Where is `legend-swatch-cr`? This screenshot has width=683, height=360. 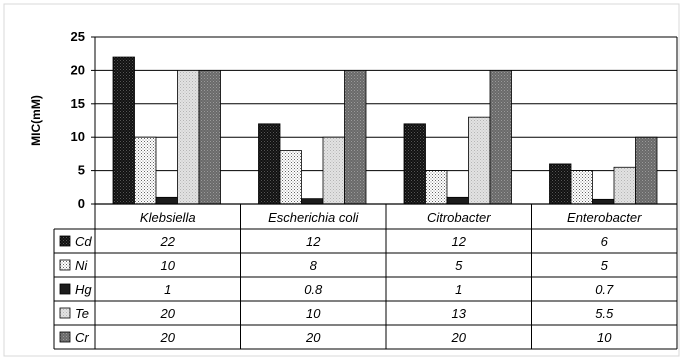
legend-swatch-cr is located at coordinates (65, 337).